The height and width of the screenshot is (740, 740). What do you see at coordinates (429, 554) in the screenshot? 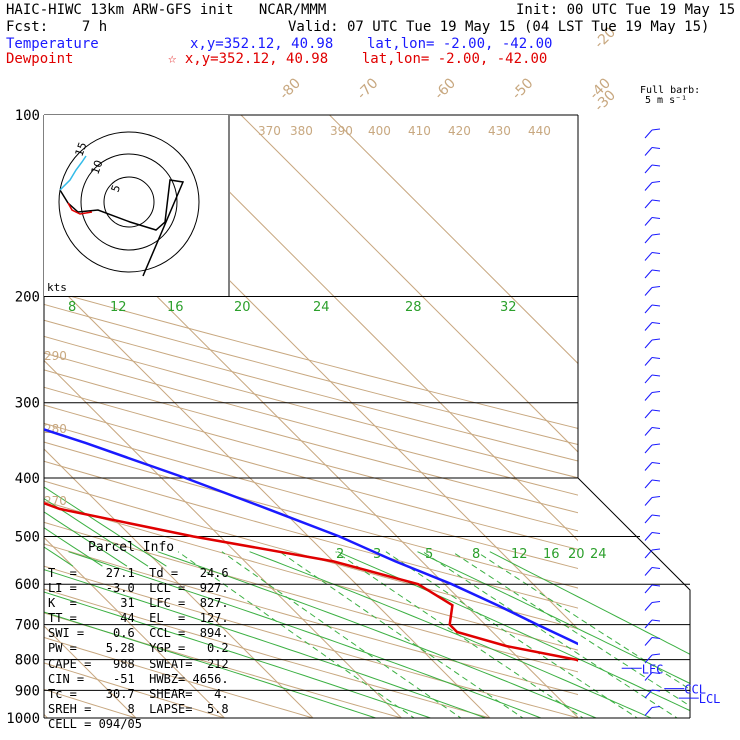
I see `mixing-ratio-label: 5` at bounding box center [429, 554].